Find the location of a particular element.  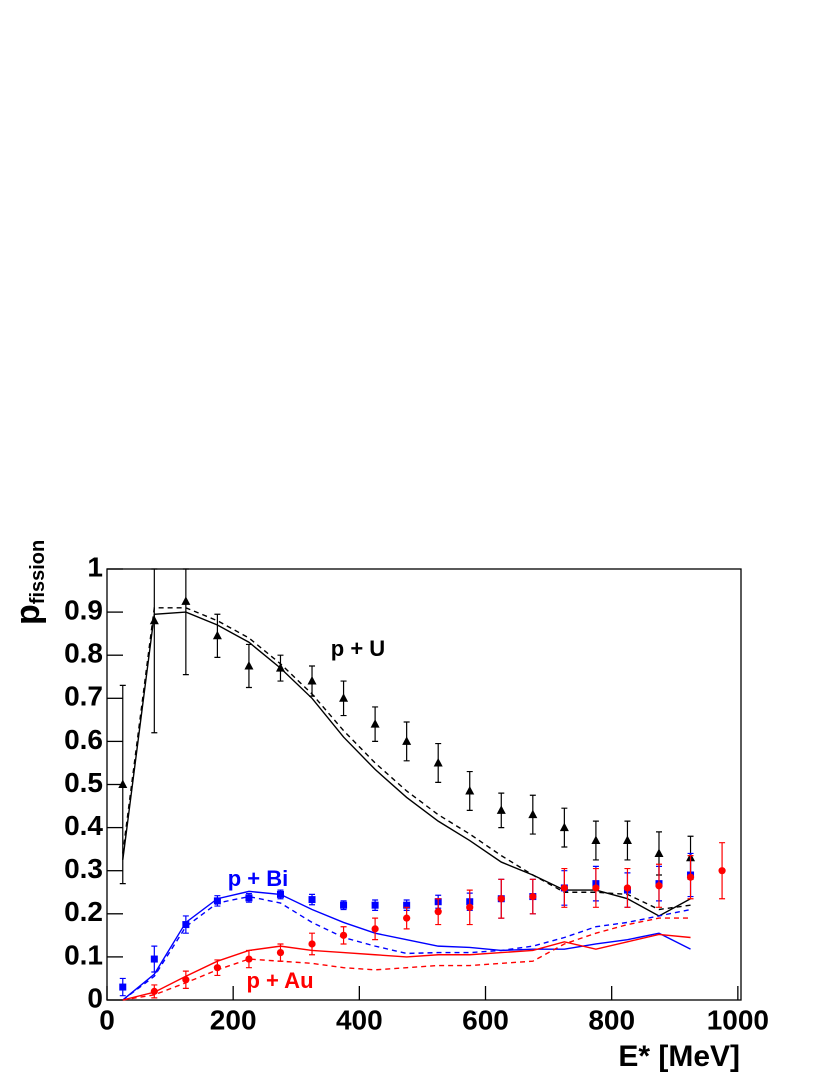

x-tick-label: 1000 is located at coordinates (738, 1019).